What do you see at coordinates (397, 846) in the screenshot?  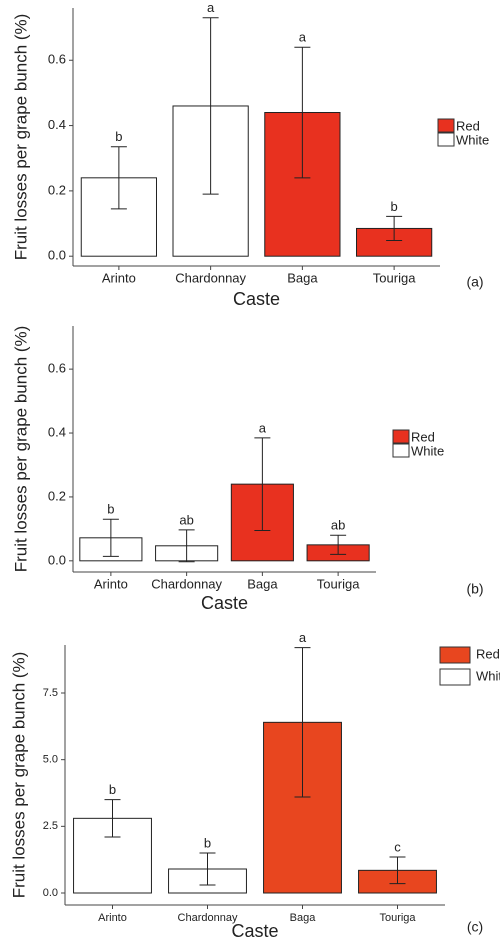 I see `significance-letter: c` at bounding box center [397, 846].